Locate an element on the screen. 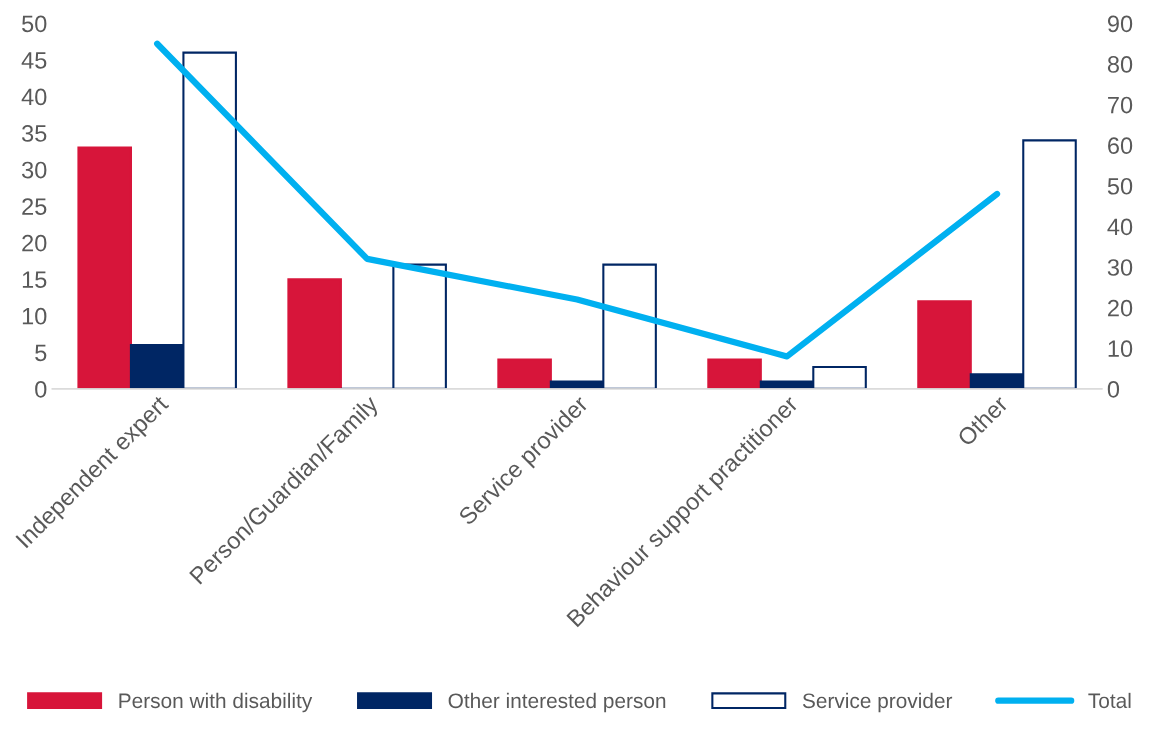 This screenshot has width=1160, height=731. y-tick-label: 50 is located at coordinates (34, 24).